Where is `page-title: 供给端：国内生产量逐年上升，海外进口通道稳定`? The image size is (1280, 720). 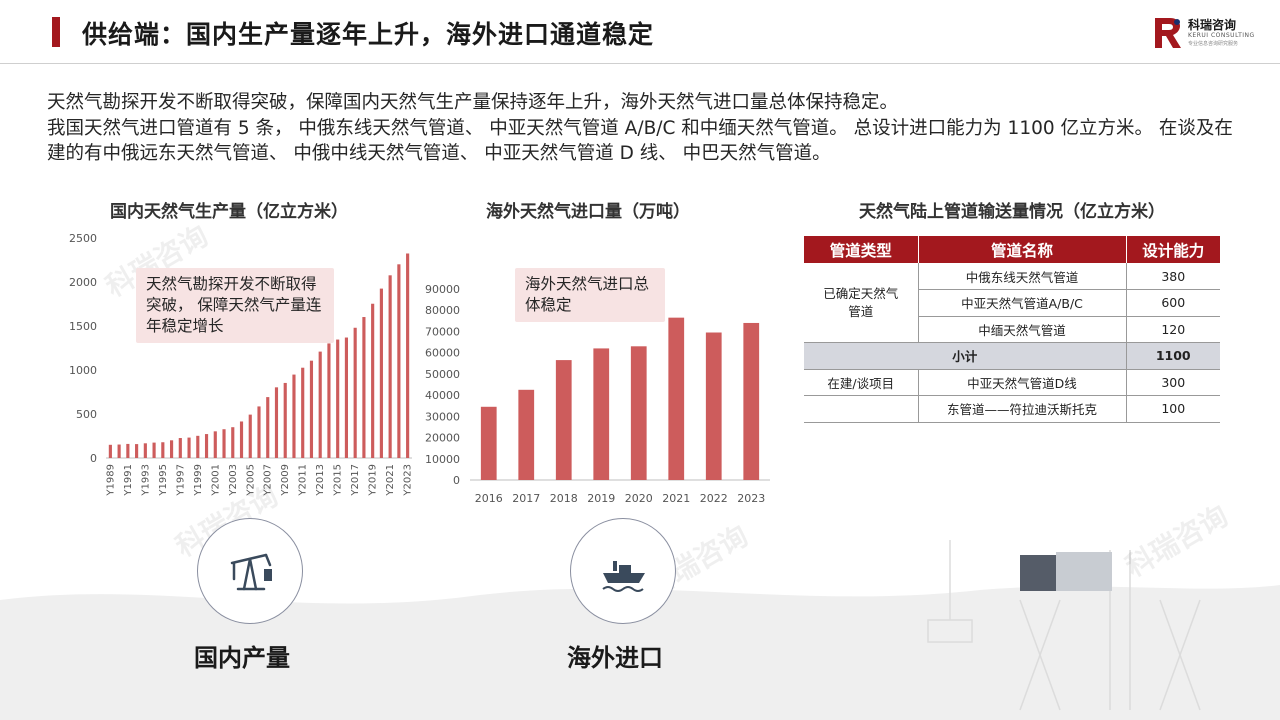
page-title: 供给端：国内生产量逐年上升，海外进口通道稳定 is located at coordinates (368, 34).